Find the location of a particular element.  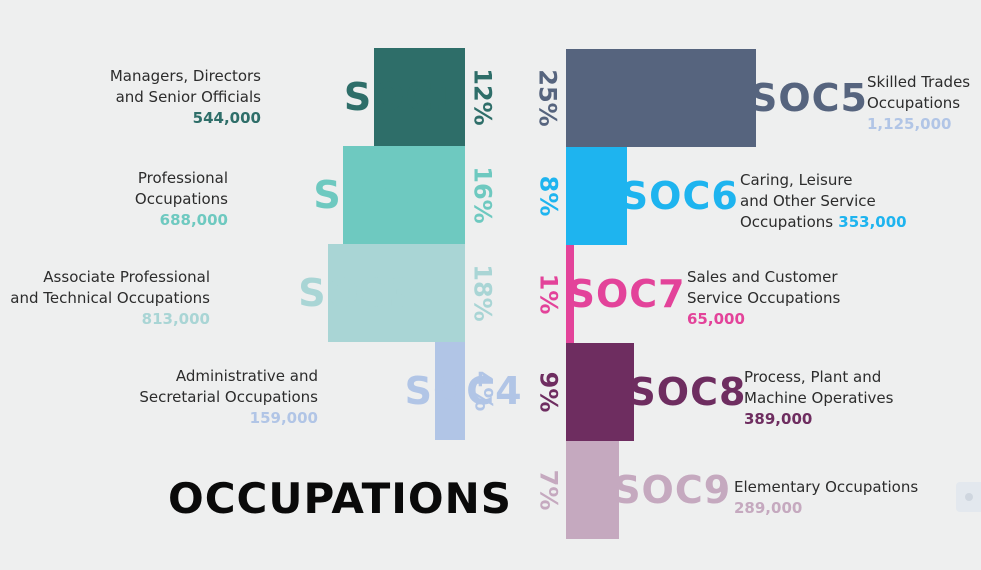

soc6-percent: 8% is located at coordinates (548, 196).